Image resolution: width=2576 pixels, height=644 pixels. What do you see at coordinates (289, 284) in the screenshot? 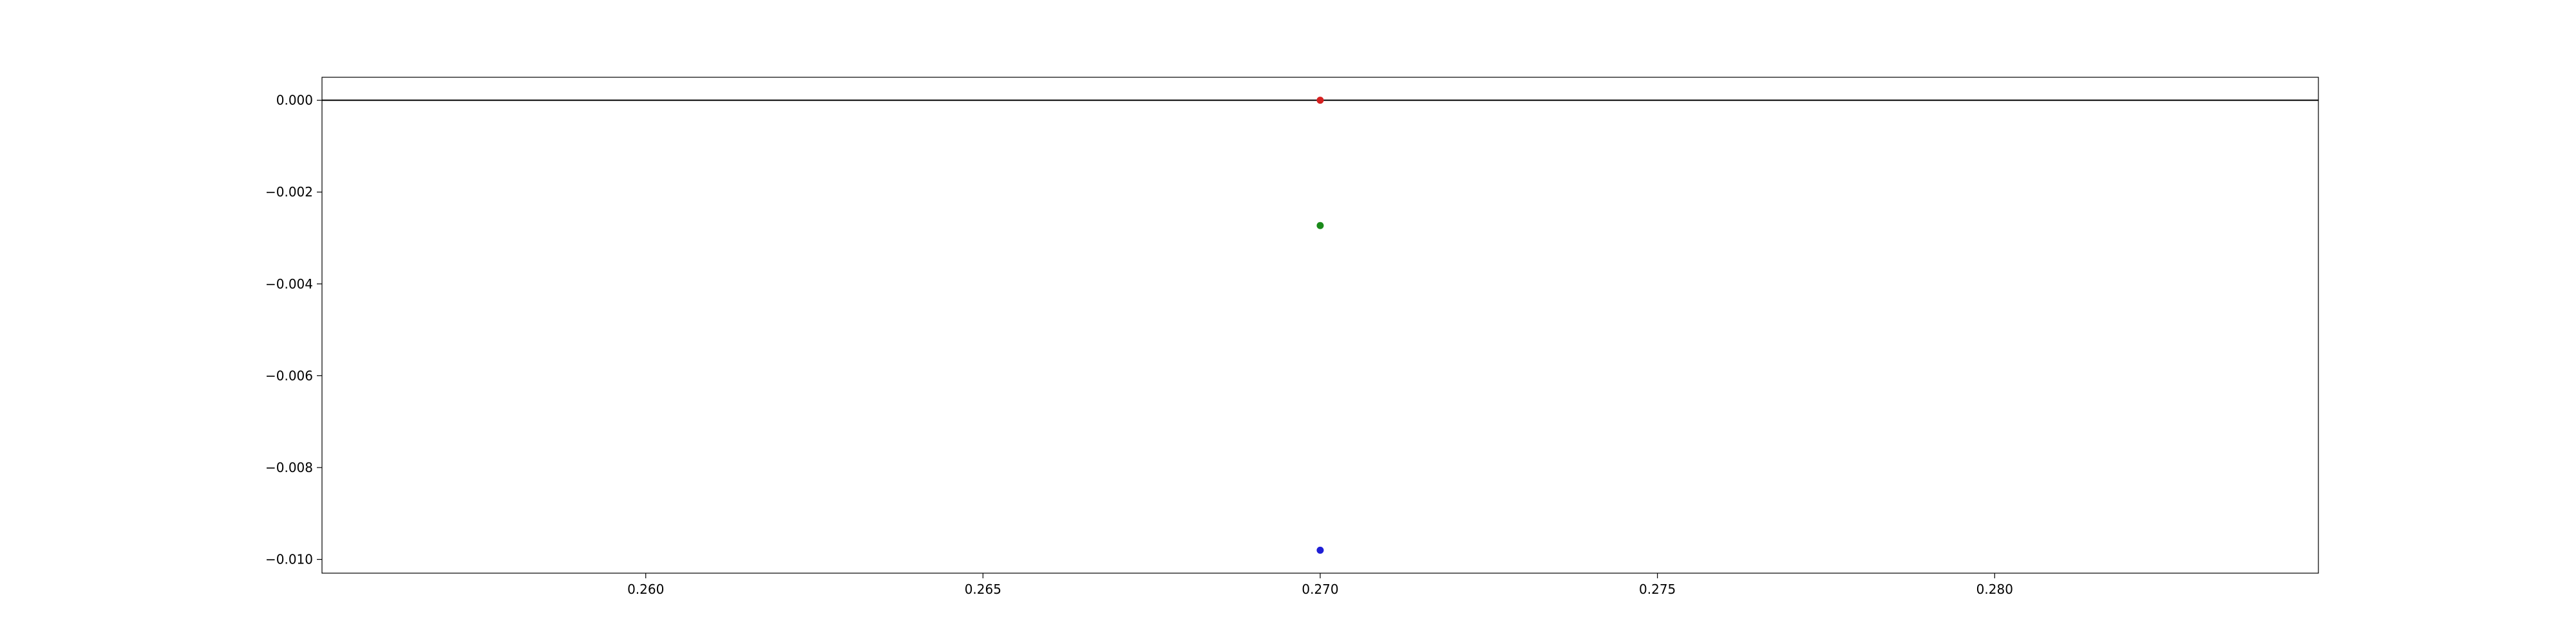
I see `y-tick-label: −0.004` at bounding box center [289, 284].